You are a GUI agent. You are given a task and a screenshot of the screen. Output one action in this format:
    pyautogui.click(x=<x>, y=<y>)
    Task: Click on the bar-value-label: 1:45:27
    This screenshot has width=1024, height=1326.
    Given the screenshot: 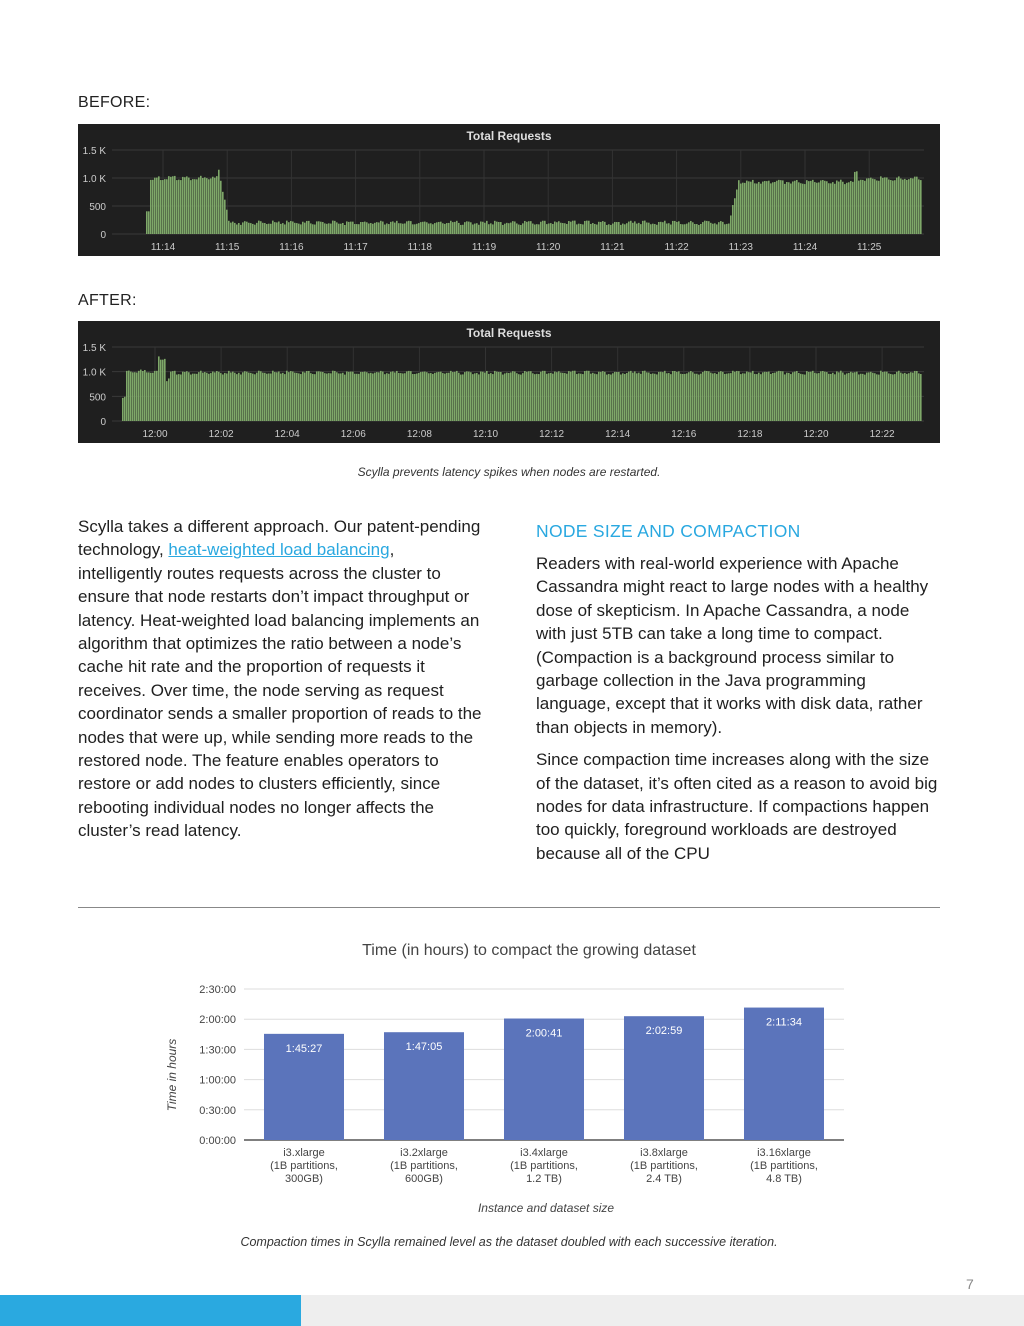 What is the action you would take?
    pyautogui.click(x=304, y=1049)
    